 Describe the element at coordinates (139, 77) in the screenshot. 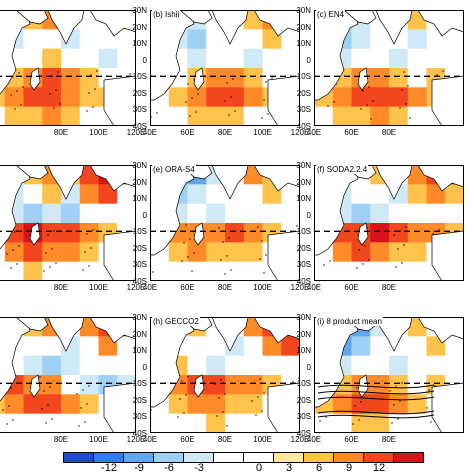

I see `lat-tick-label: 10S` at that location.